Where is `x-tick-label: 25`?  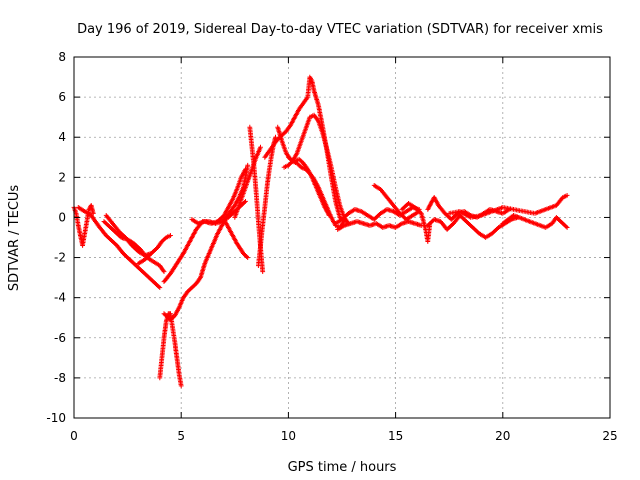
x-tick-label: 25 is located at coordinates (609, 436).